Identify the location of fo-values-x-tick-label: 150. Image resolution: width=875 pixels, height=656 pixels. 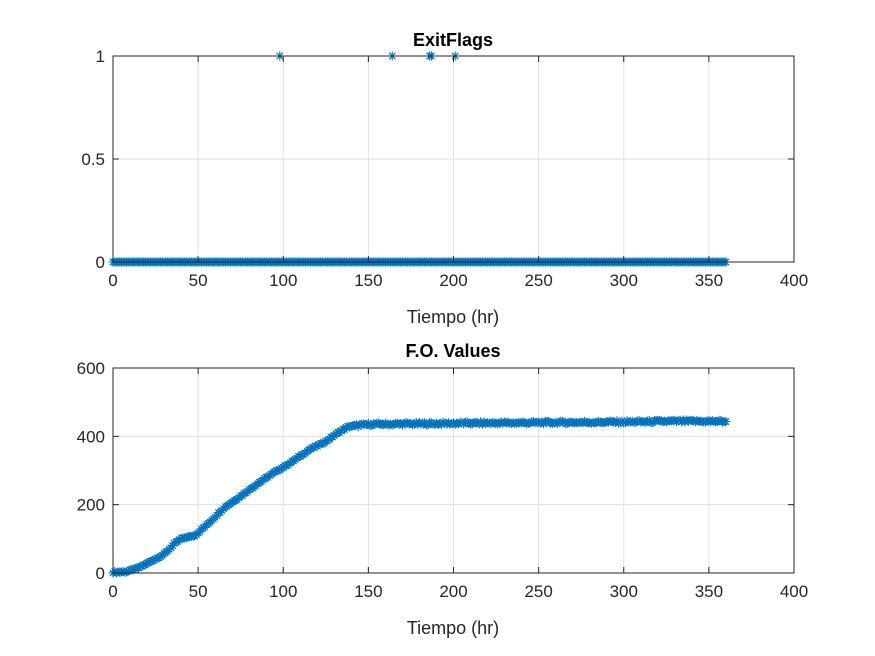
(368, 591).